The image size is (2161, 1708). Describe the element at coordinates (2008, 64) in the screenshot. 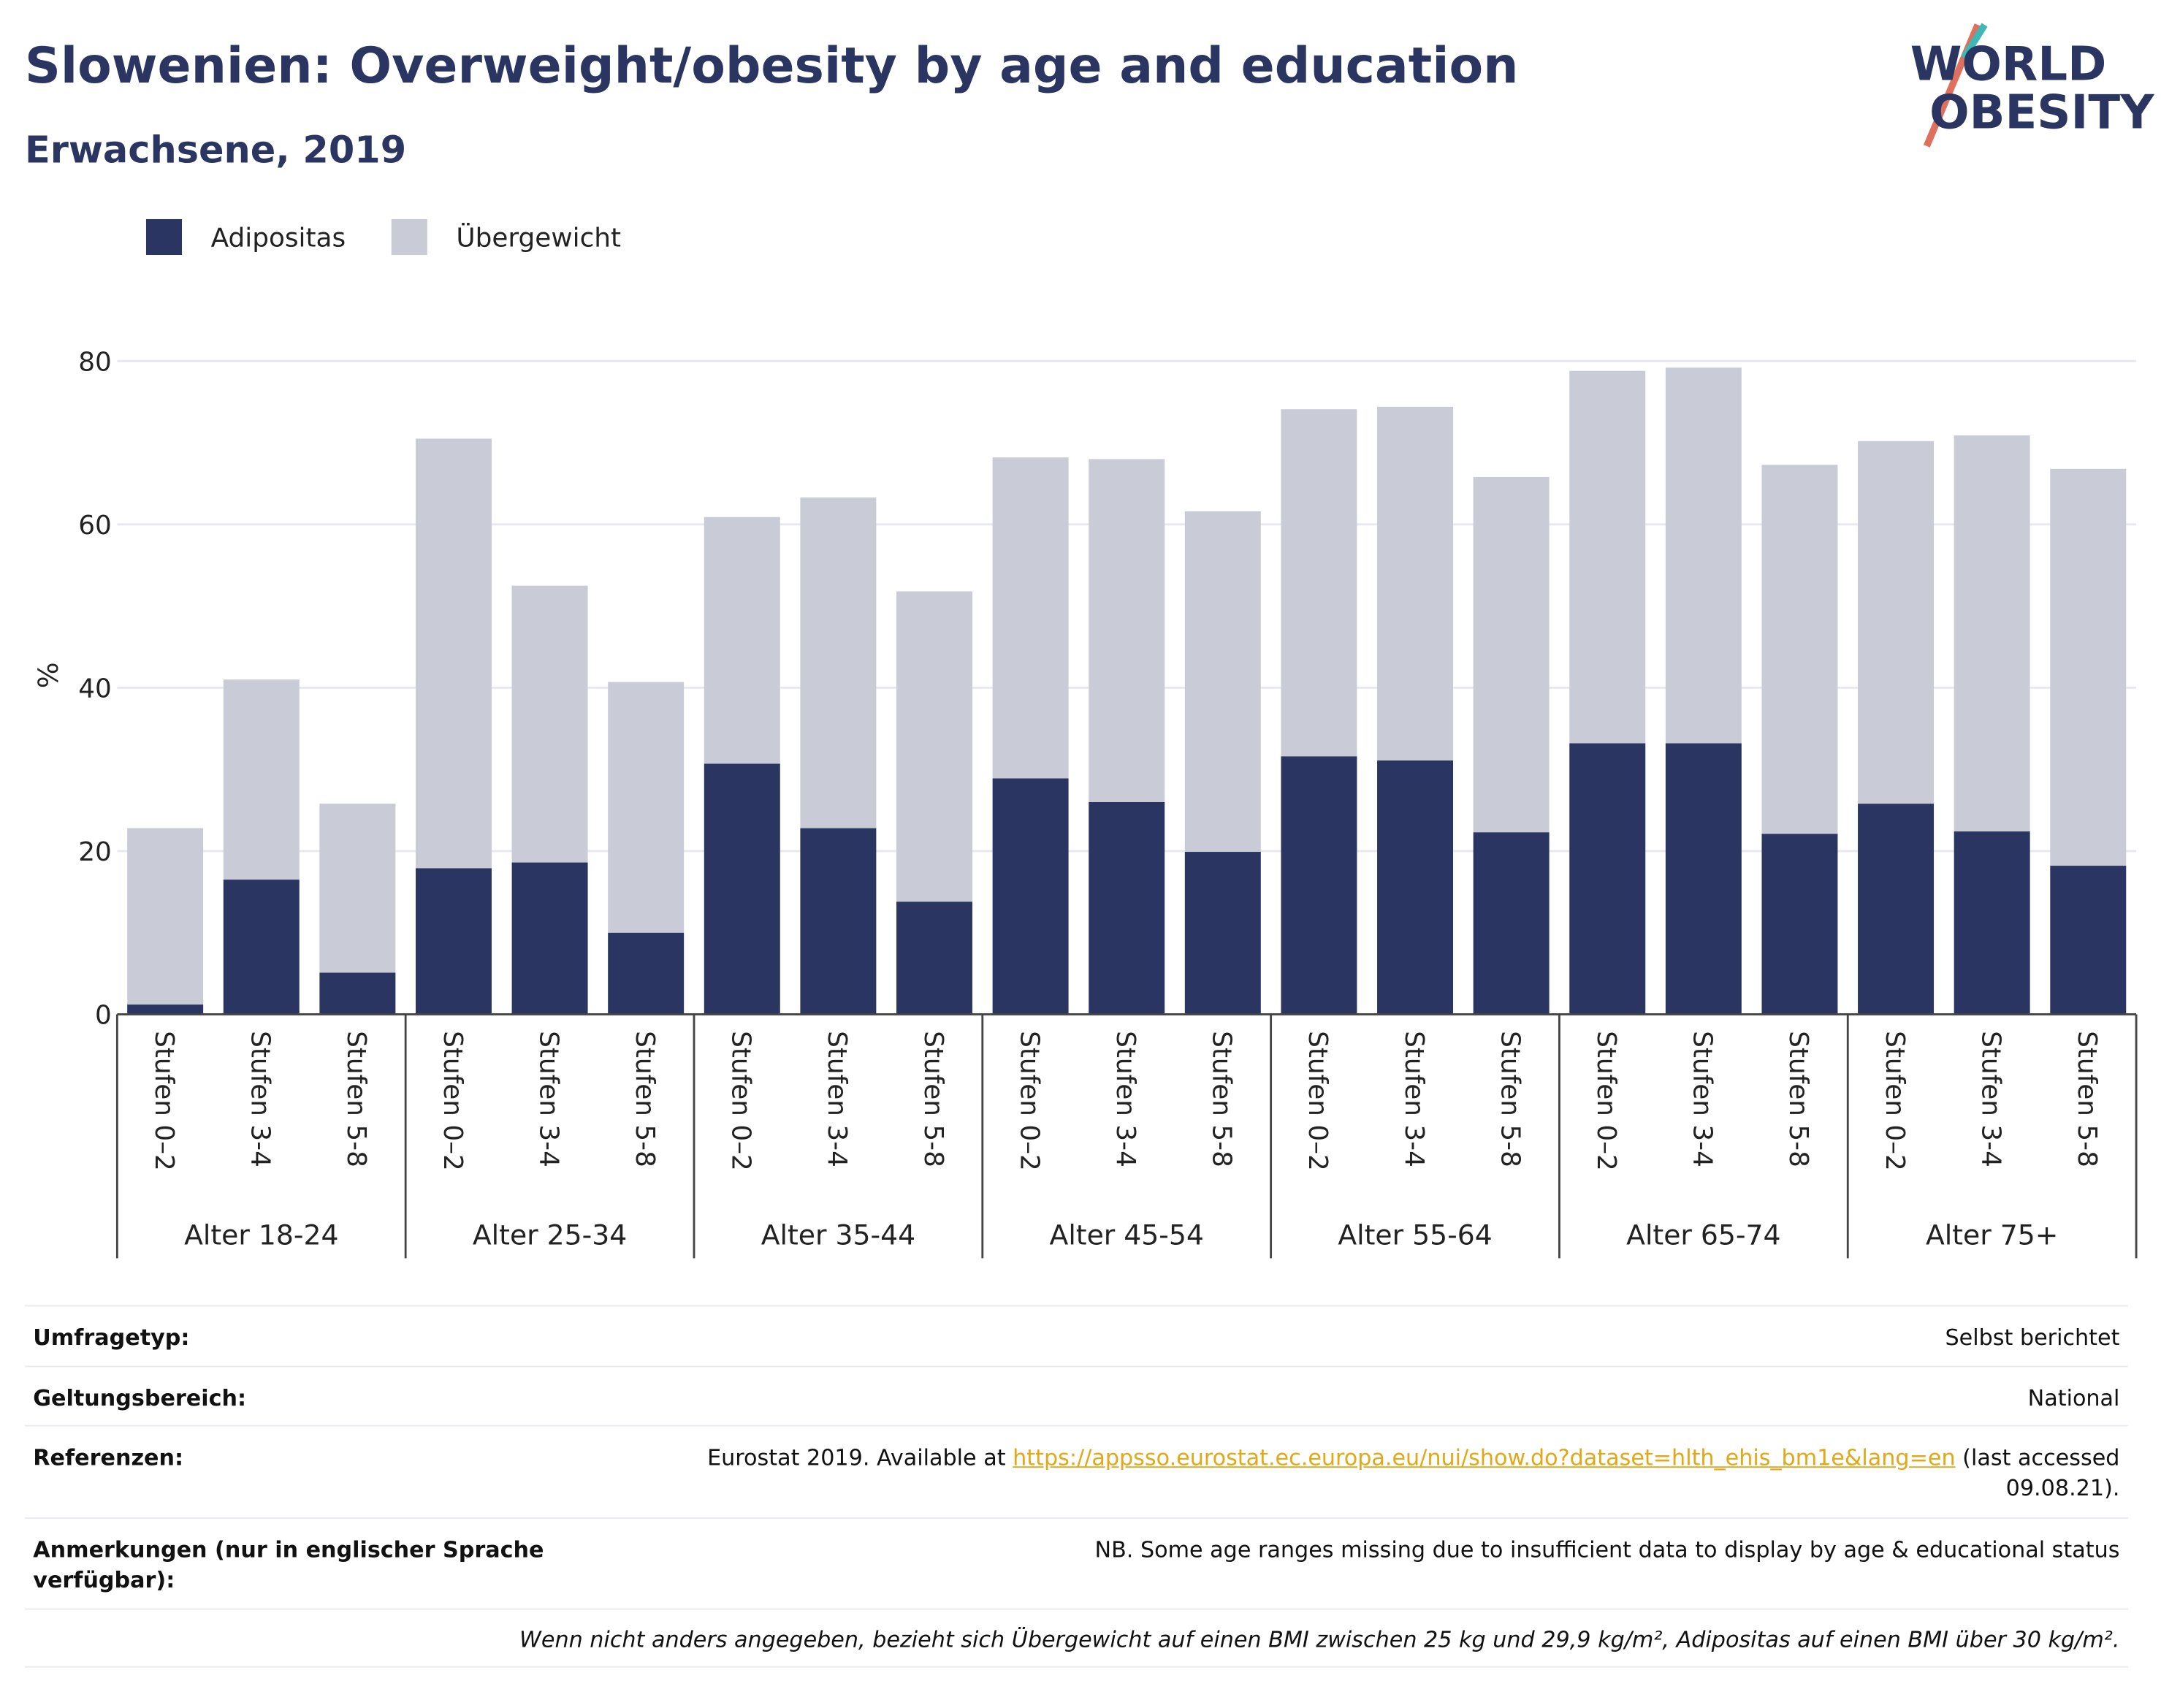

I see `logo-text: WORLD` at that location.